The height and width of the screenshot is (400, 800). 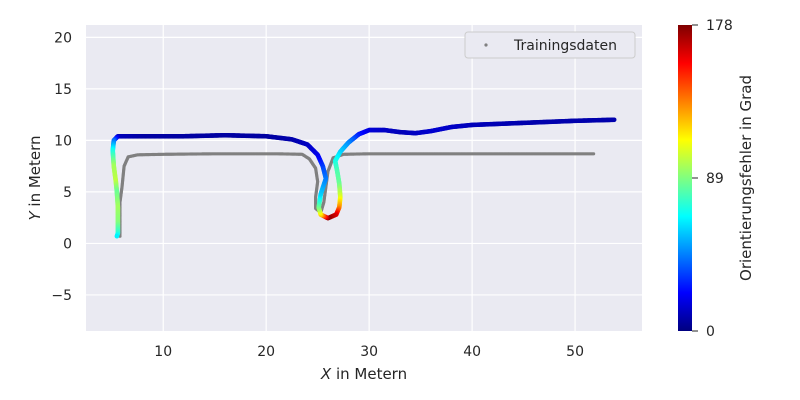 What do you see at coordinates (685, 178) in the screenshot?
I see `colorbar` at bounding box center [685, 178].